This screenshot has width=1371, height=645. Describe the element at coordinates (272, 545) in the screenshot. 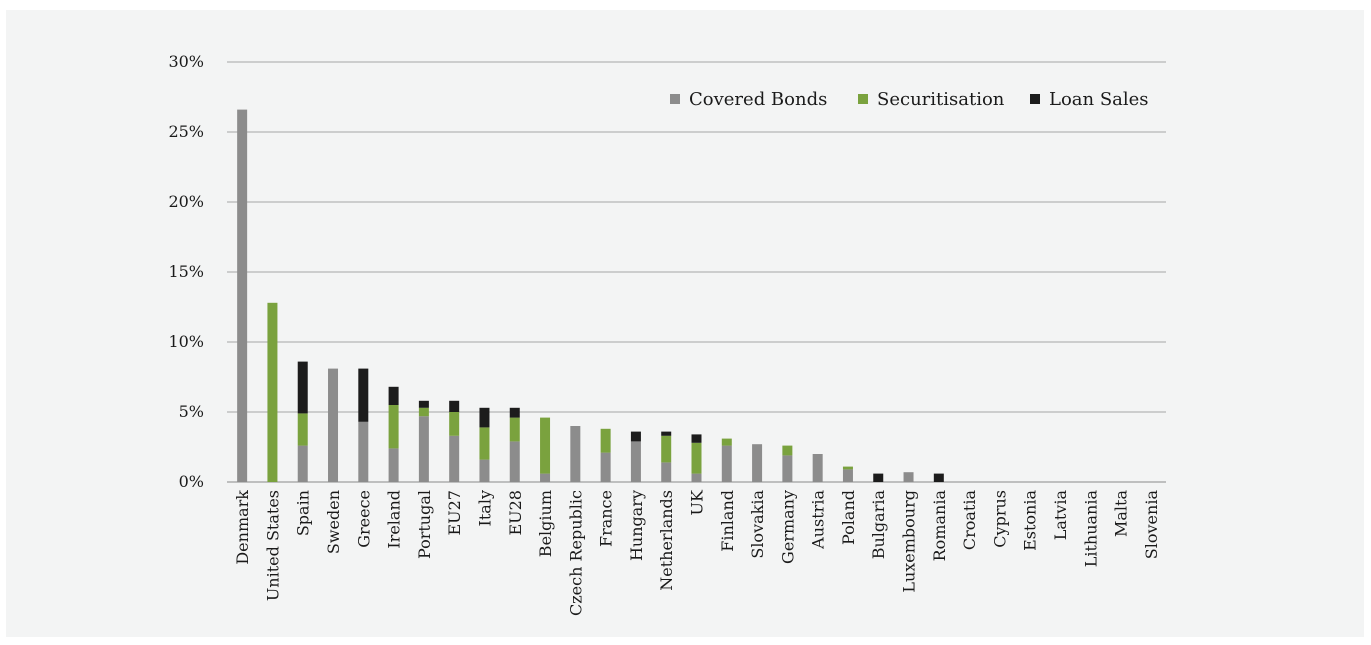

I see `x-tick-label: United States` at that location.